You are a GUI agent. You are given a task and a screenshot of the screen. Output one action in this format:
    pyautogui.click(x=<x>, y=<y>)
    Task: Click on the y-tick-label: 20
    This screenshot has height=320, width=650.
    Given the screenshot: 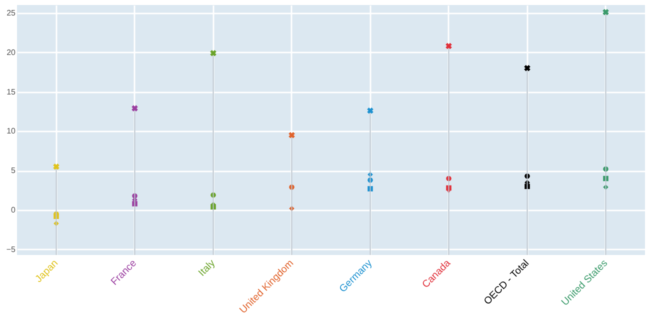 What is the action you would take?
    pyautogui.click(x=11, y=52)
    